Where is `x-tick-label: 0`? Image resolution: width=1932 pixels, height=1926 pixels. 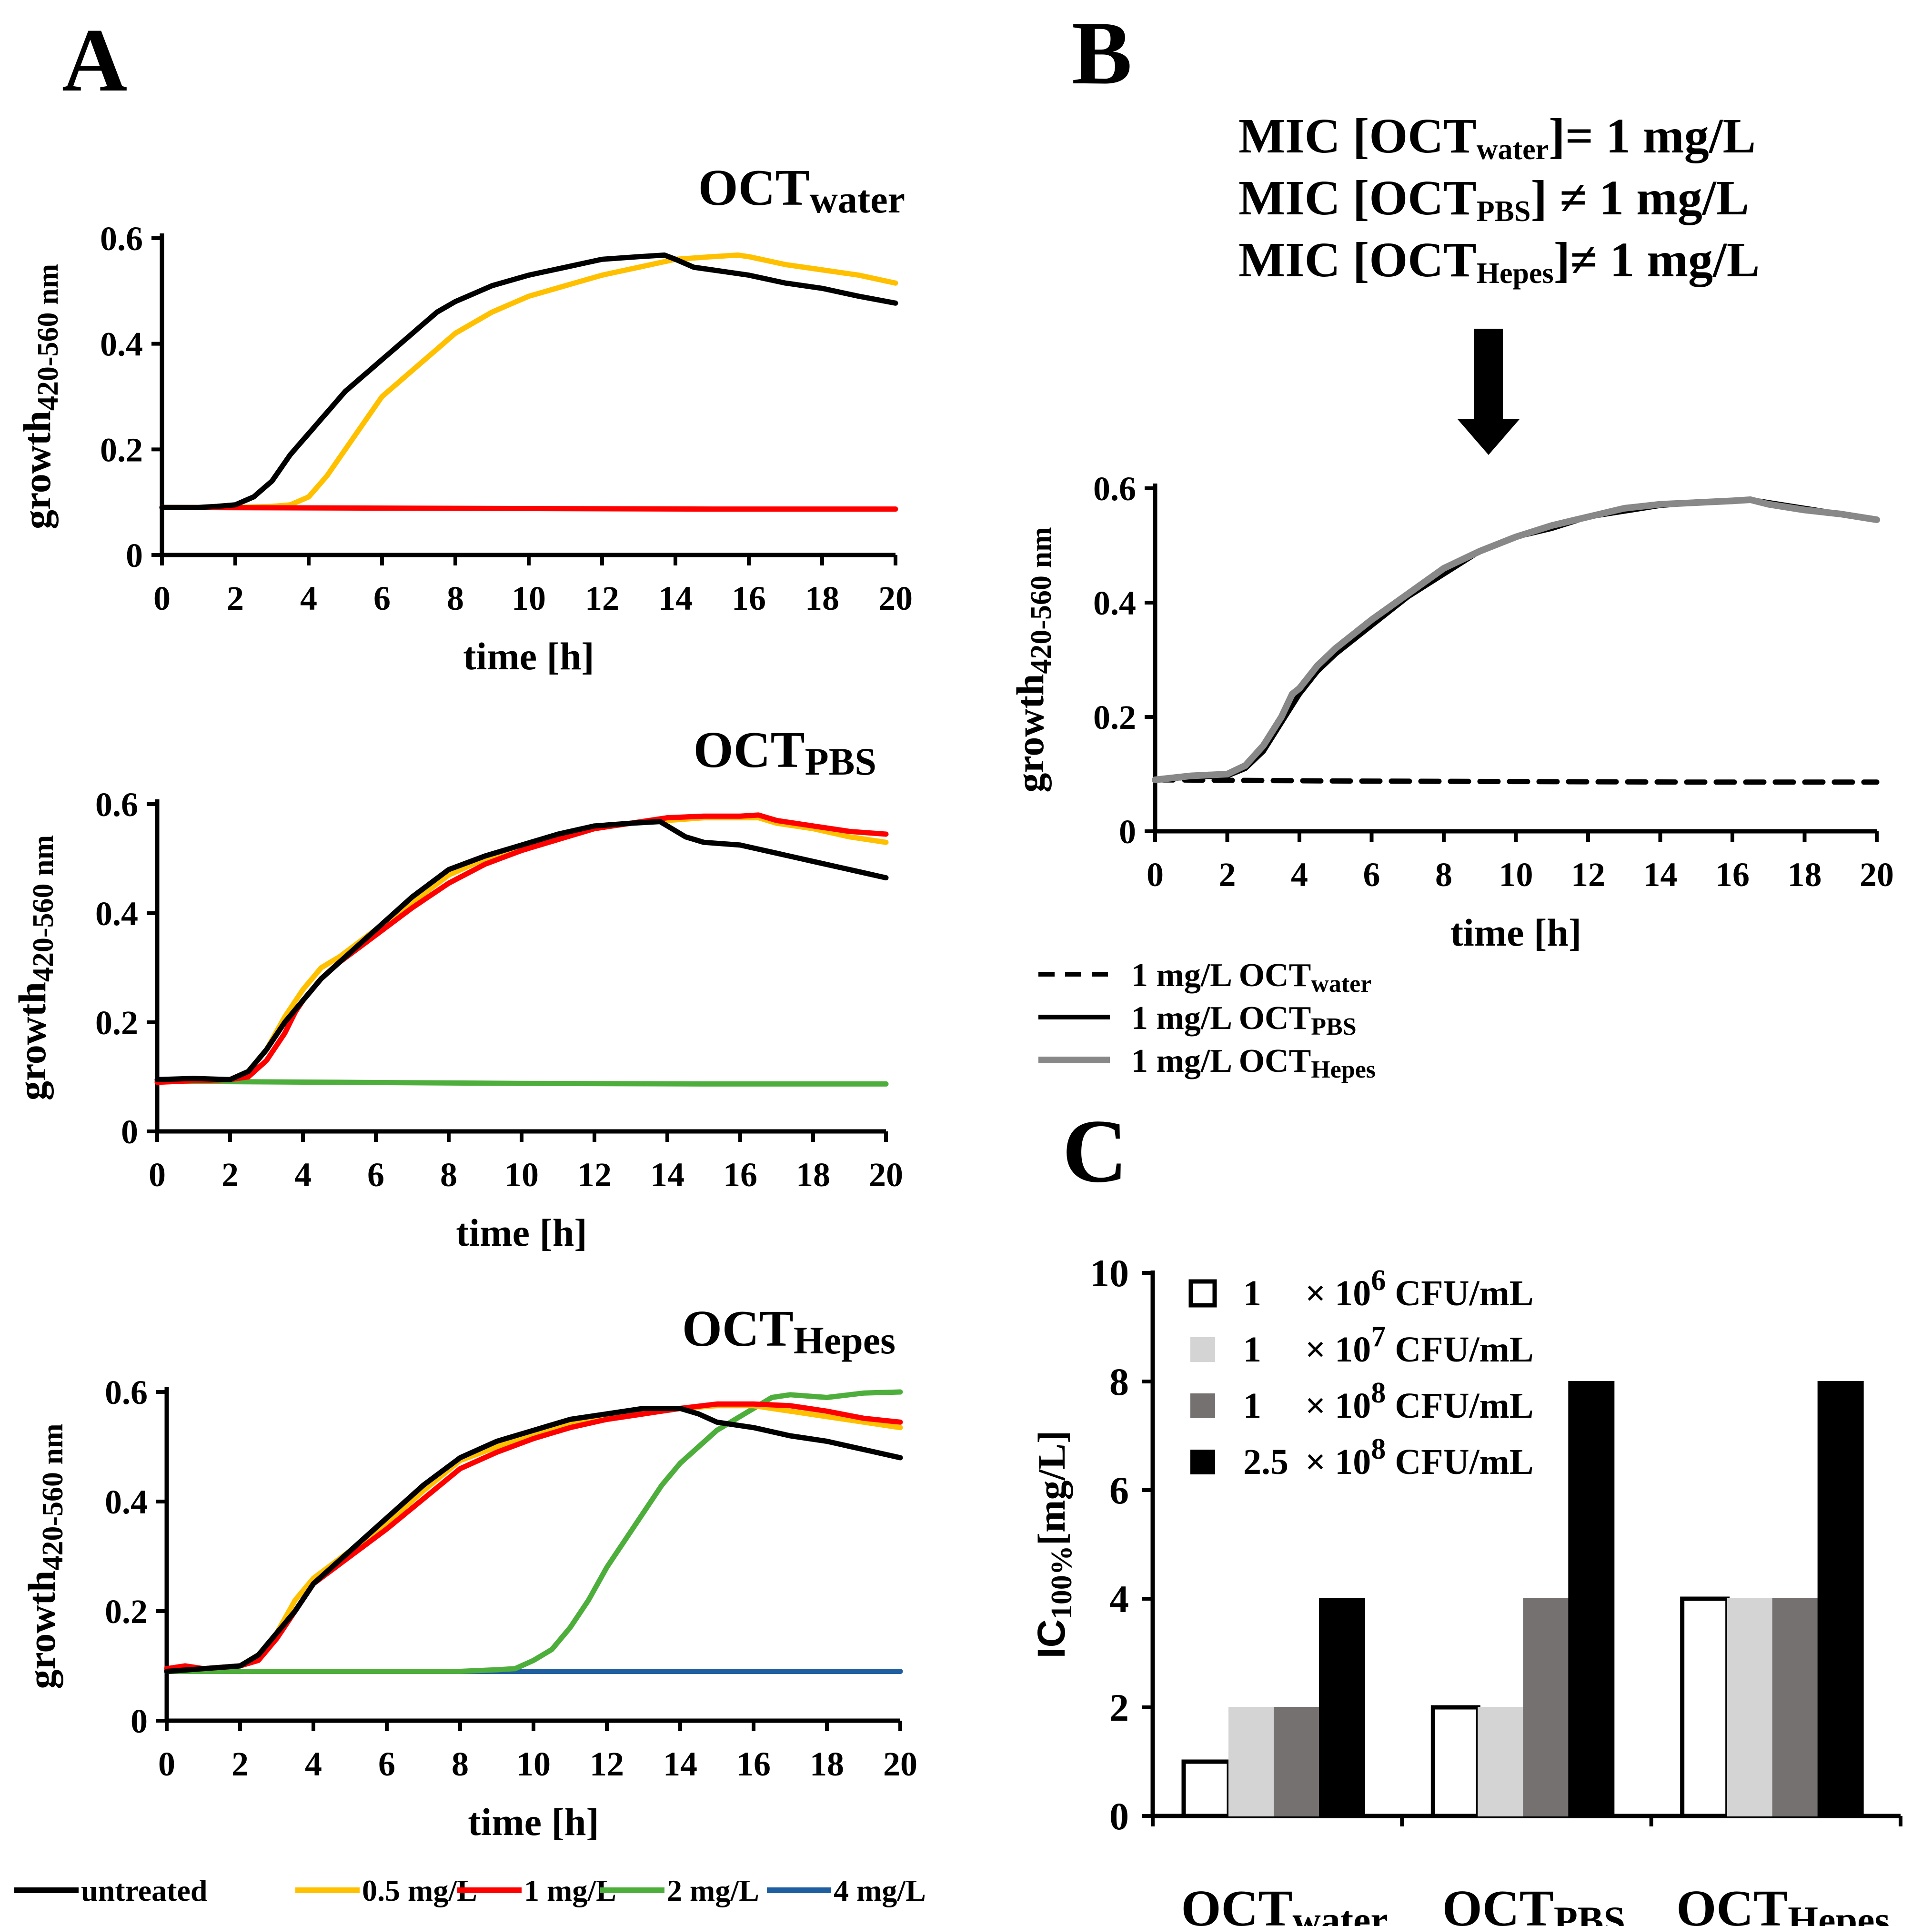
x-tick-label: 0 is located at coordinates (1156, 875).